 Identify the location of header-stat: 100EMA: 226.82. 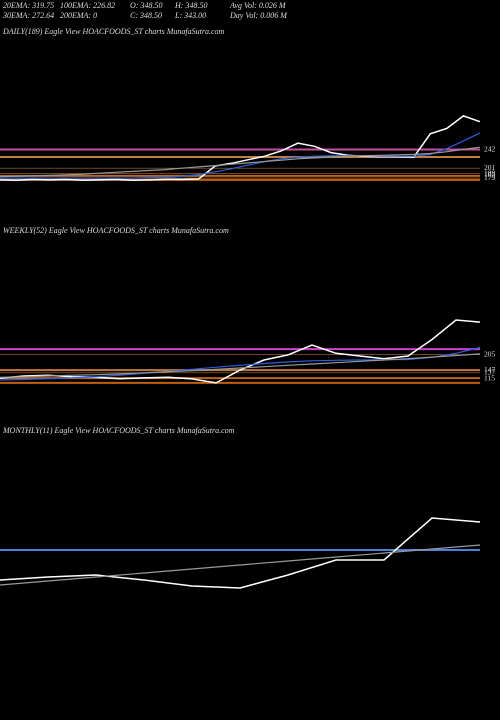
(87, 5).